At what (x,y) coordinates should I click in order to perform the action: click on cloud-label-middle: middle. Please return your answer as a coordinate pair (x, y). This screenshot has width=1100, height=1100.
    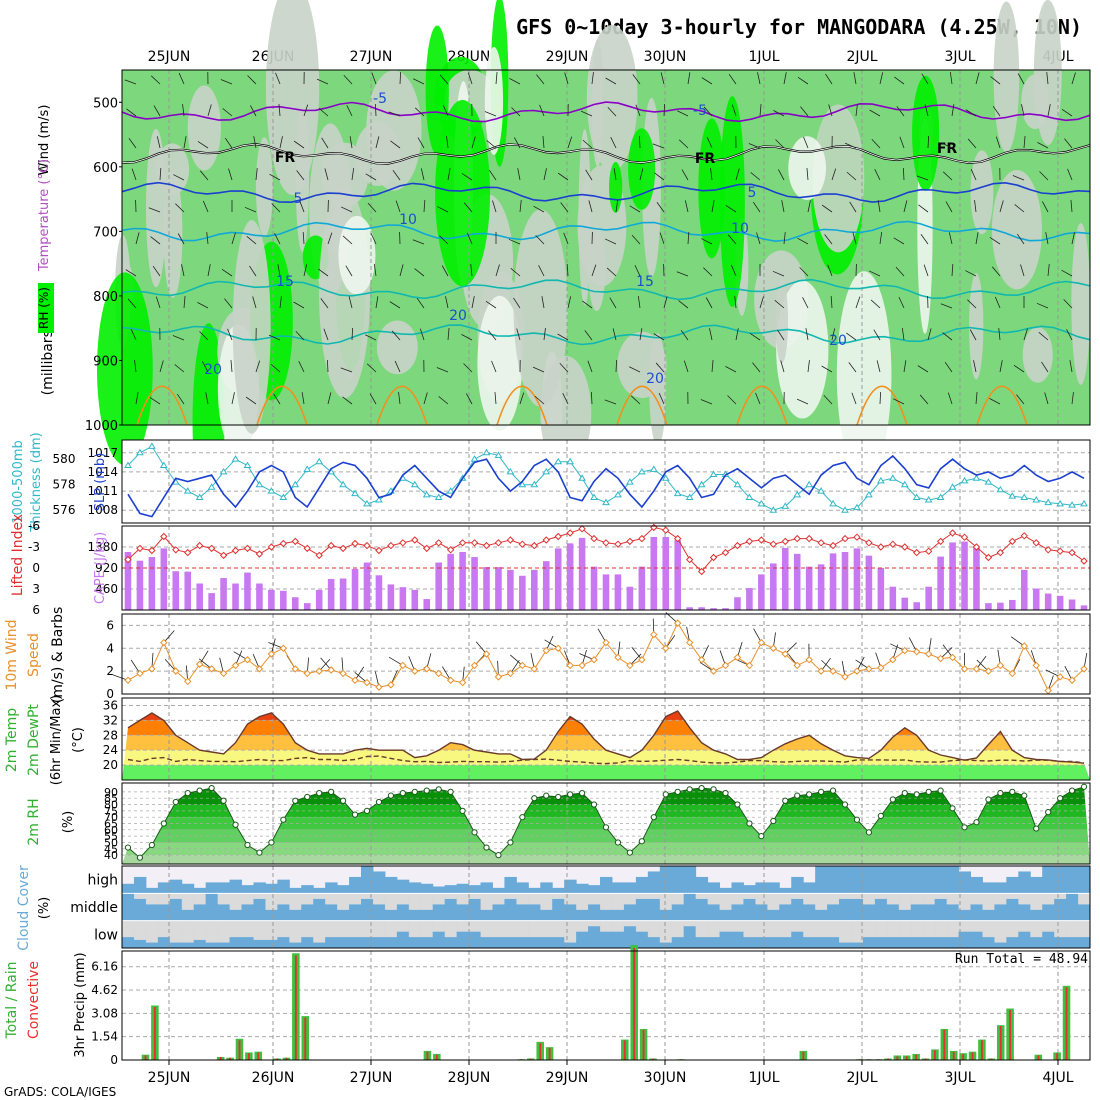
    Looking at the image, I should click on (94, 908).